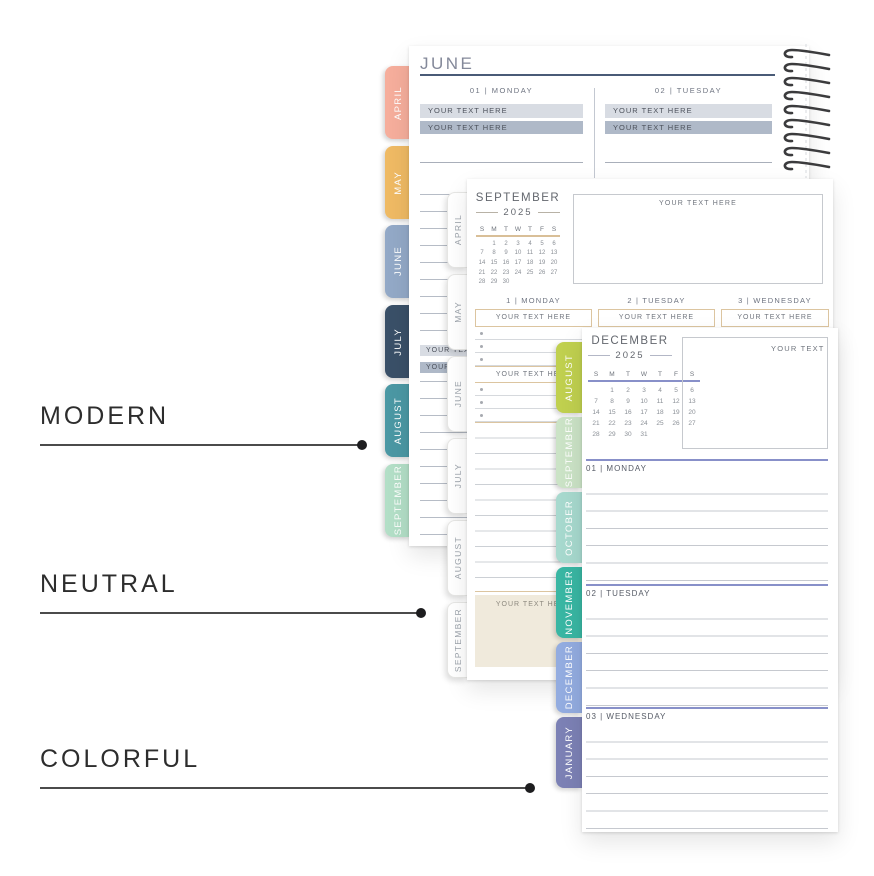 The height and width of the screenshot is (876, 874). I want to click on month-tab: OCTOBER, so click(569, 527).